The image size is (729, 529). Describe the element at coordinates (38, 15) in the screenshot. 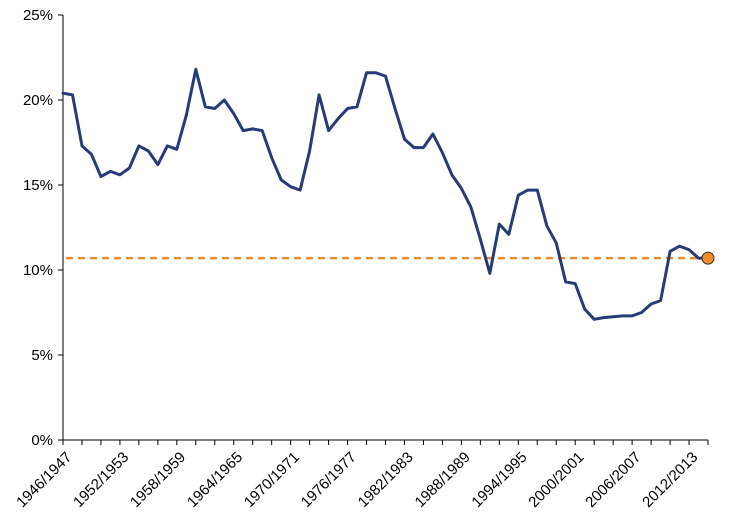

I see `y-tick-label: 25%` at that location.